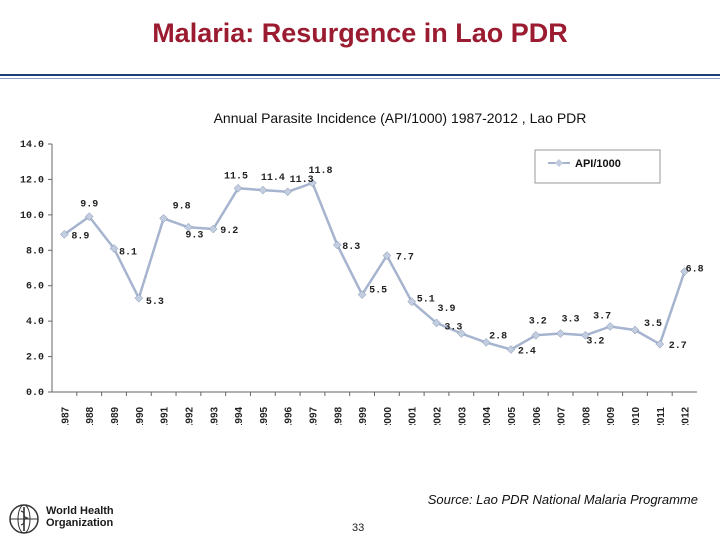 Image resolution: width=720 pixels, height=540 pixels. I want to click on who-logo-text: World Health Organization, so click(80, 517).